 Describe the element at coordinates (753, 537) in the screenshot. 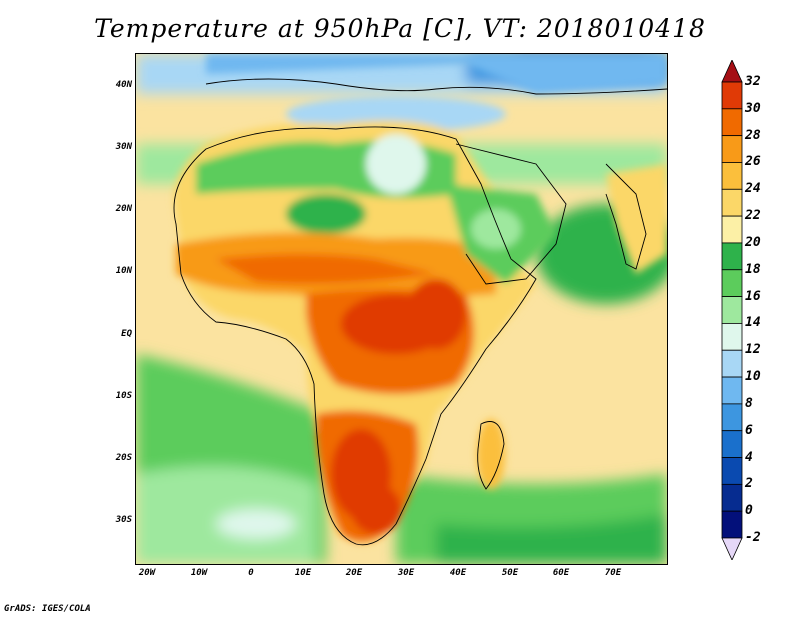

I see `colorbar-level-label: -2` at that location.